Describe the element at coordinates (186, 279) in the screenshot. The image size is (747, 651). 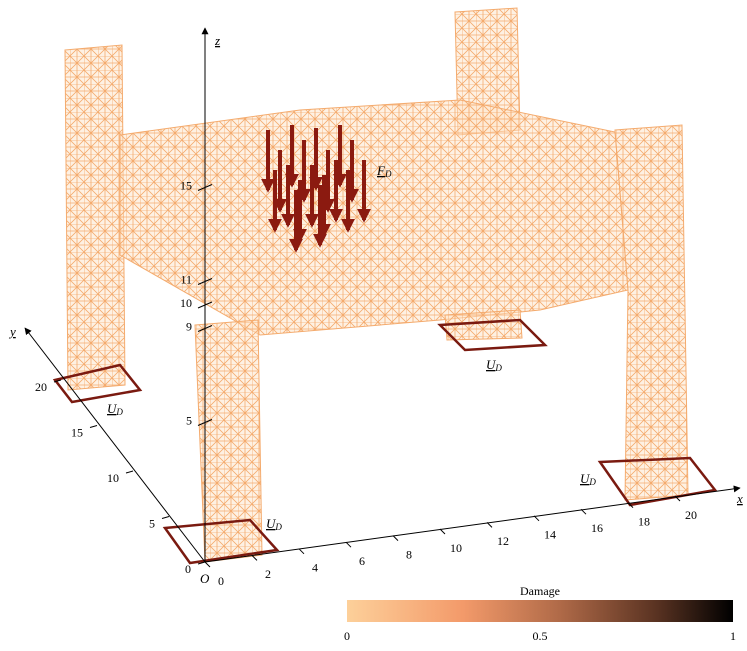
I see `z-tick-label: 11` at that location.